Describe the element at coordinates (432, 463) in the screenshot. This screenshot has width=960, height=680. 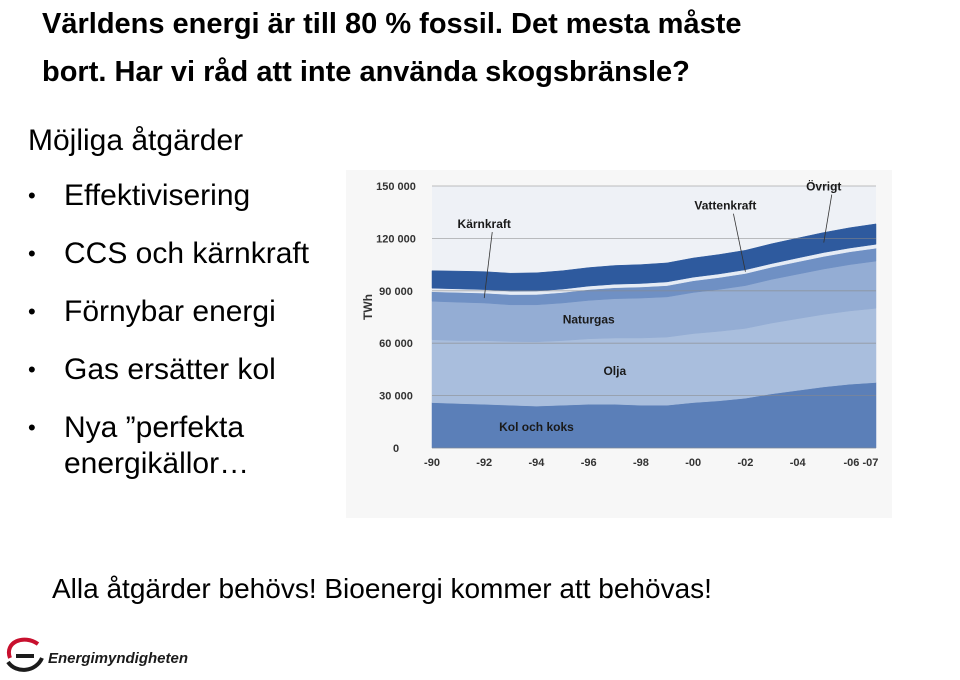
I see `x-tick-label: -90` at that location.